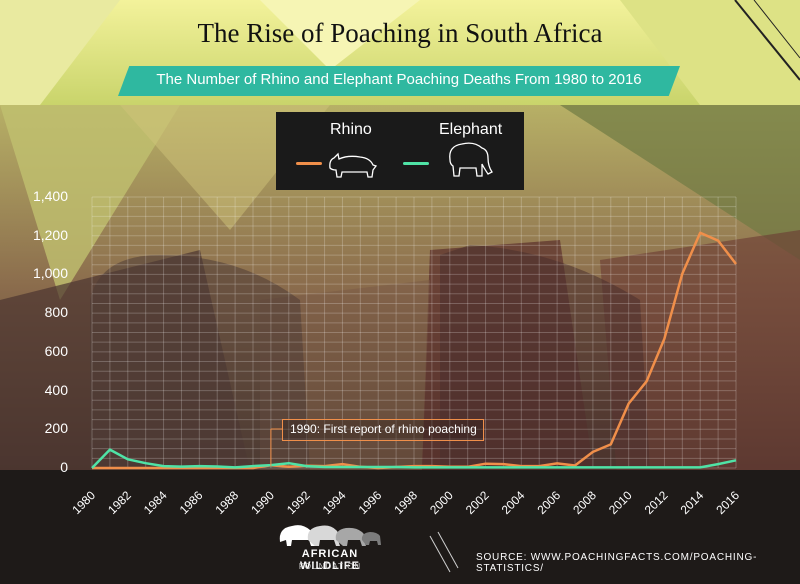  Describe the element at coordinates (400, 33) in the screenshot. I see `chart-title: The Rise of Poaching in South Africa` at that location.